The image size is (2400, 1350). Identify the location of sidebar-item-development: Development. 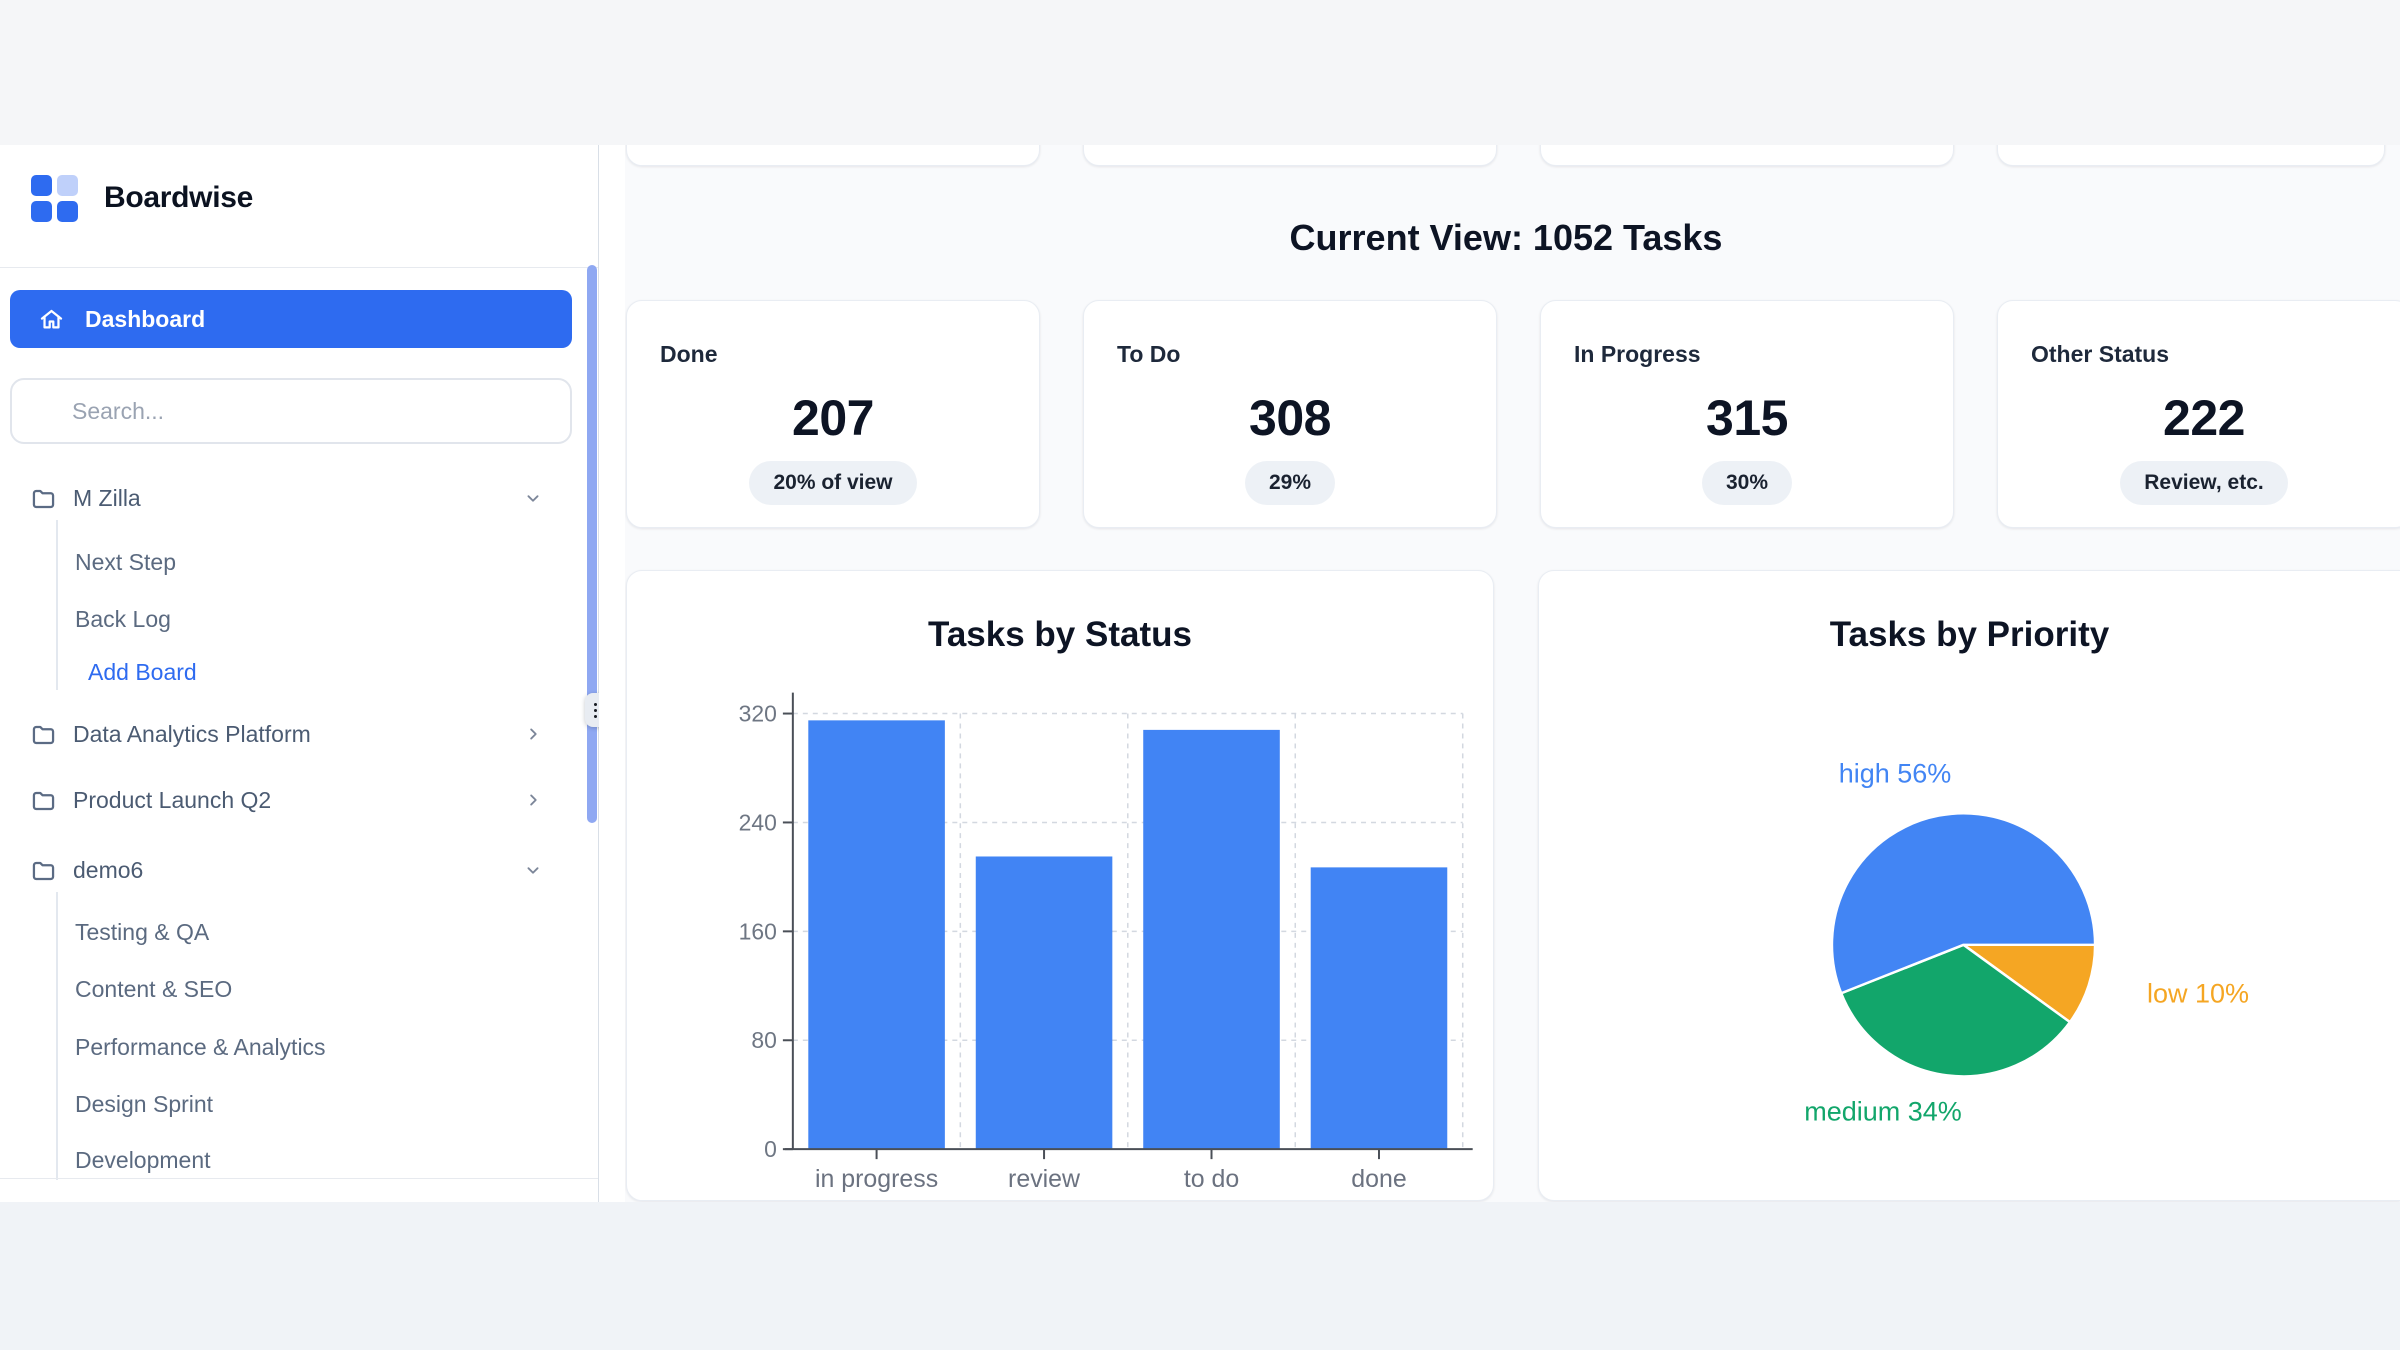
(294, 1160).